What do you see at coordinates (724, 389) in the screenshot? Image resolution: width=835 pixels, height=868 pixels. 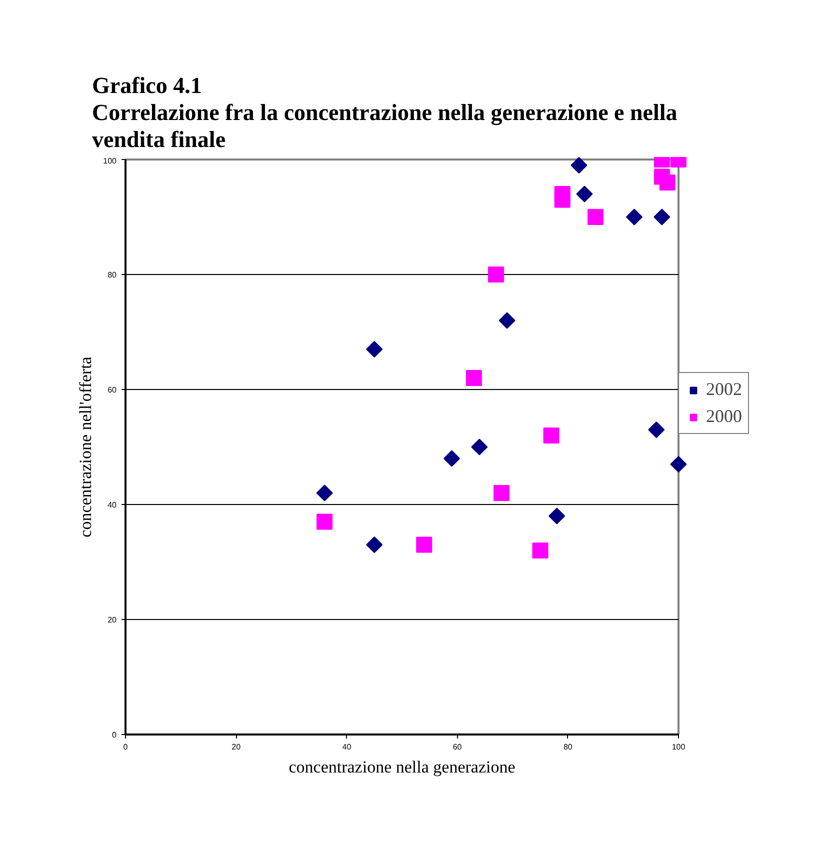 I see `legend-label: 2002` at bounding box center [724, 389].